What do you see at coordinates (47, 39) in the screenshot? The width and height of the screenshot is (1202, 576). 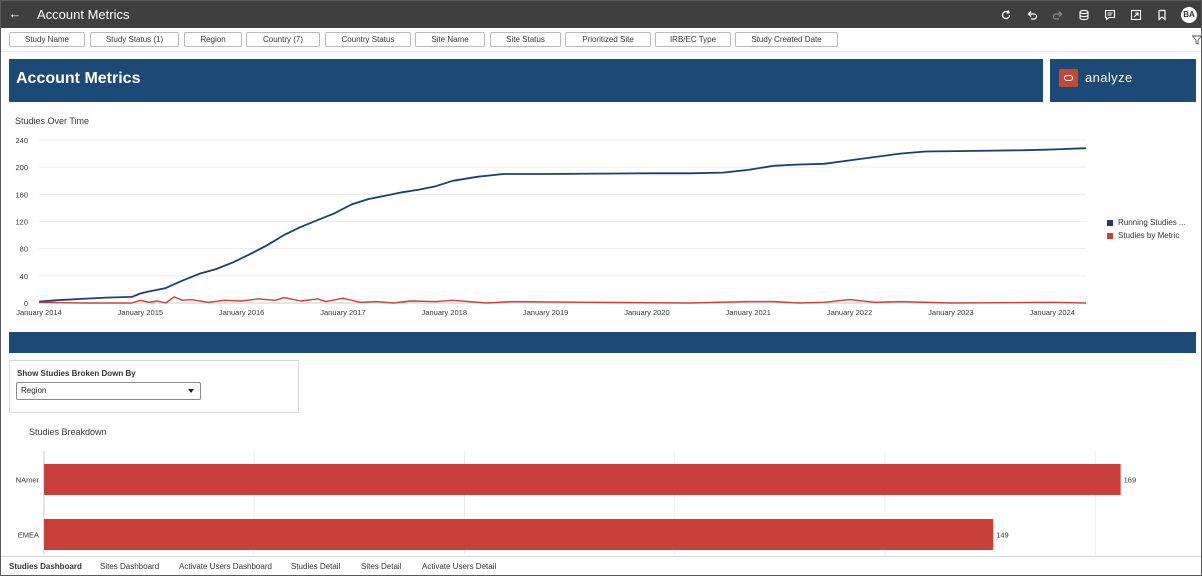 I see `filter-study-name: Study Name` at bounding box center [47, 39].